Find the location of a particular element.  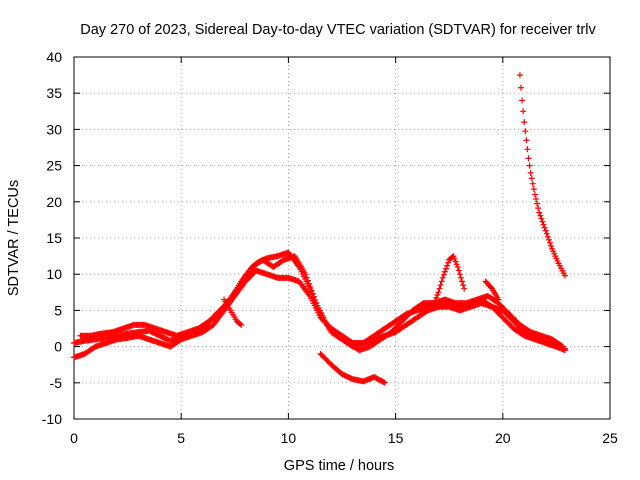

x-tick-label: 10 is located at coordinates (289, 438).